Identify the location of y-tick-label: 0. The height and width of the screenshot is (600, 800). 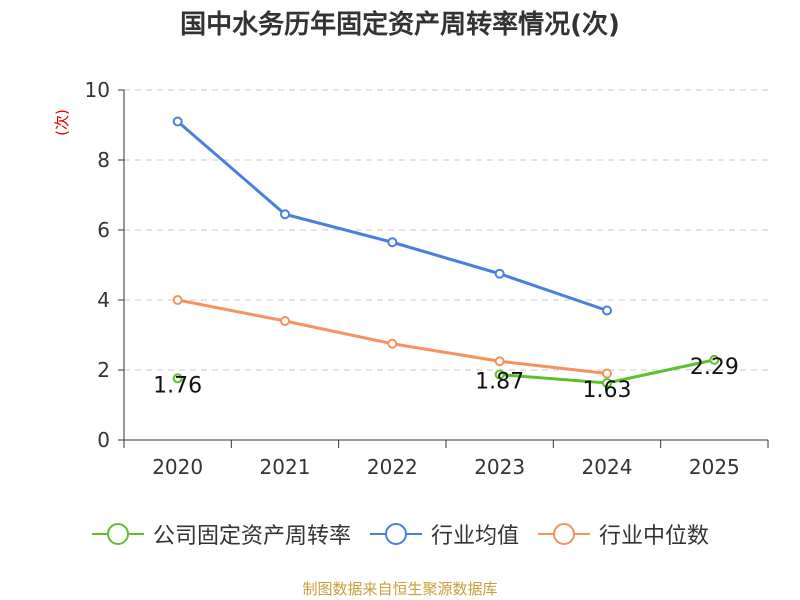
(103, 440).